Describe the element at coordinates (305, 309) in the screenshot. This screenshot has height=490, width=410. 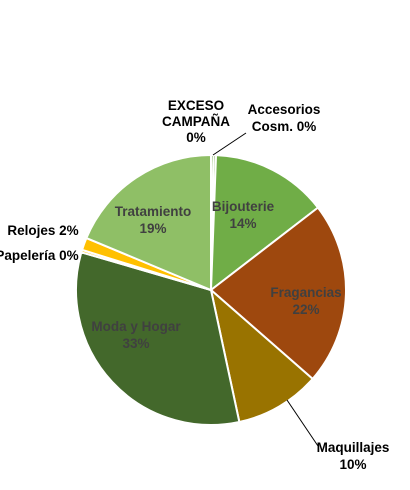
I see `slice-pct-fragancias: 22%` at that location.